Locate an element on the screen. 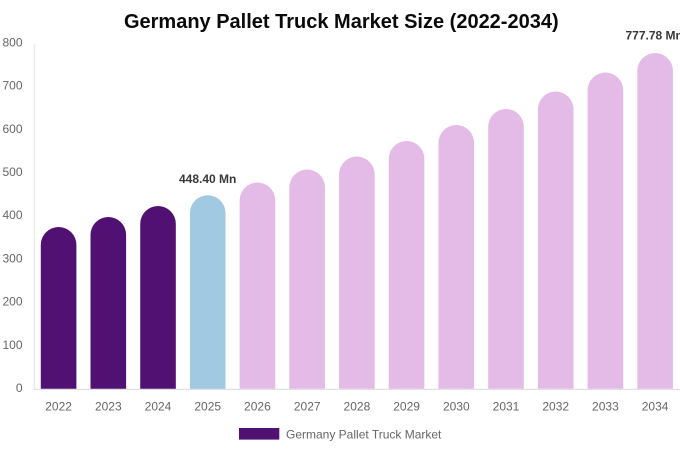  svg-text: 2033 is located at coordinates (605, 406).